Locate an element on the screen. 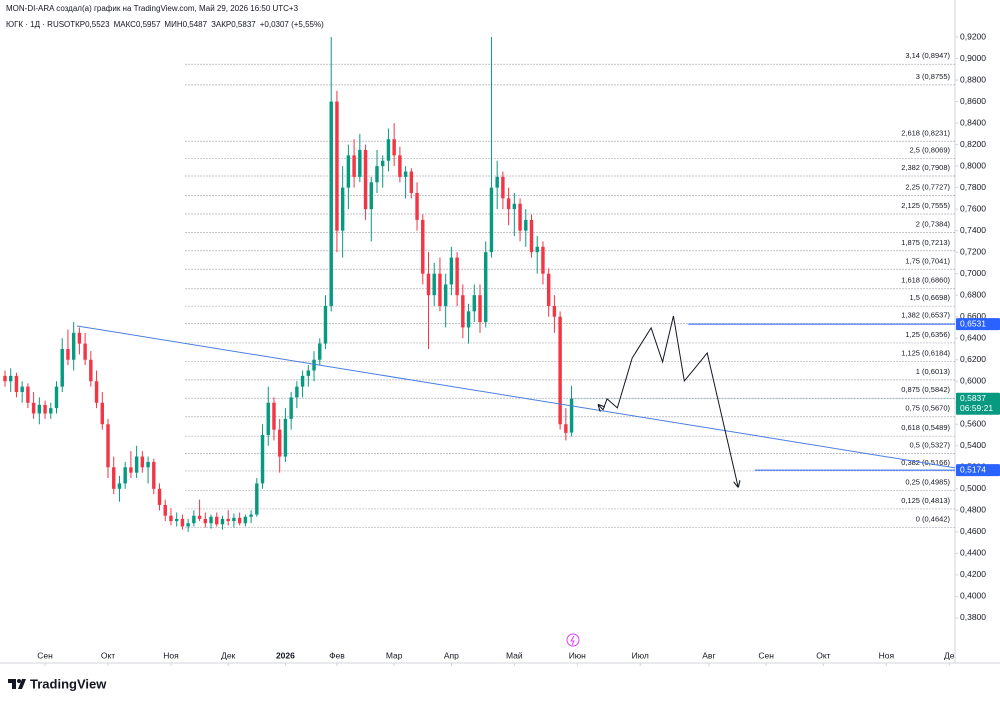  y-tick-label: 0,4400 is located at coordinates (973, 553).